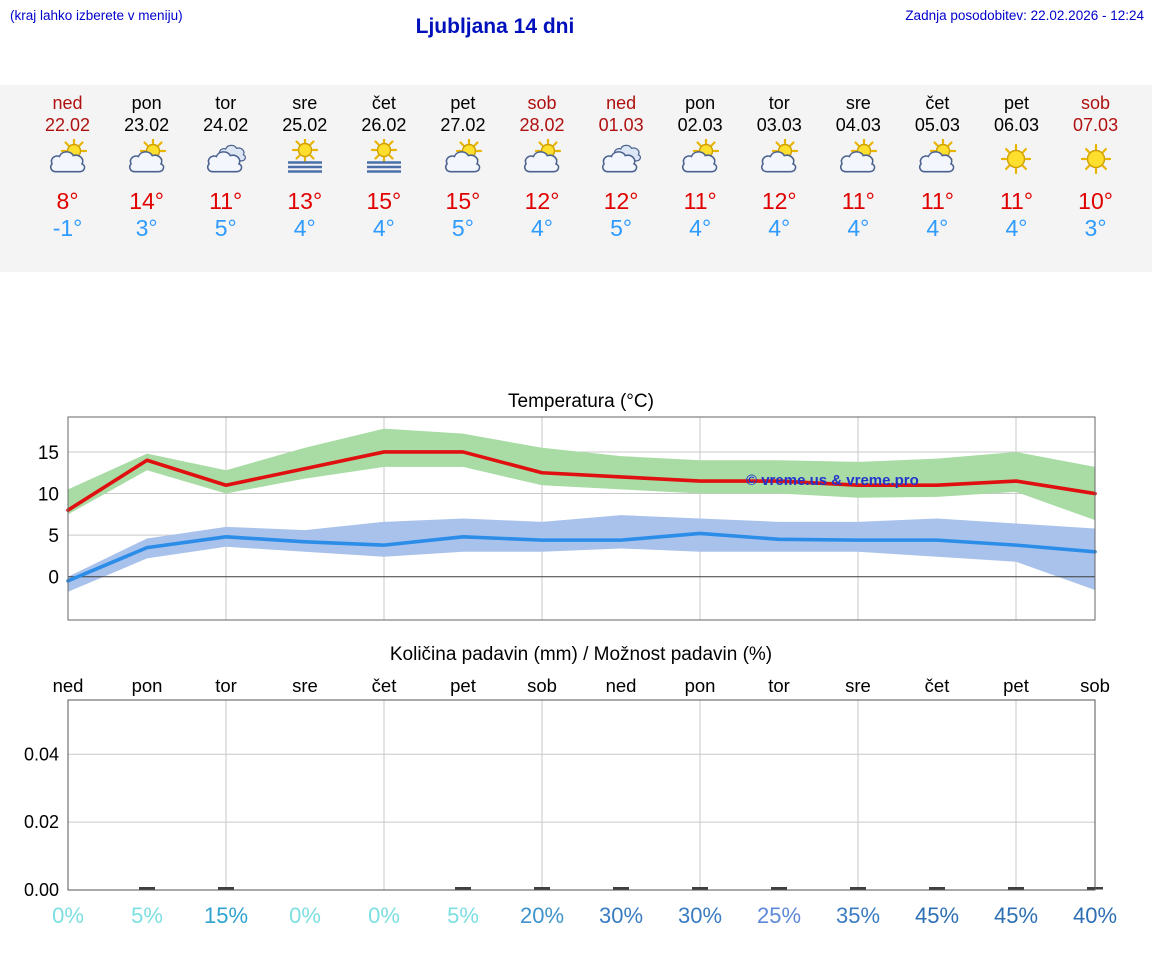  Describe the element at coordinates (67, 228) in the screenshot. I see `day-low-temp: -1°` at that location.